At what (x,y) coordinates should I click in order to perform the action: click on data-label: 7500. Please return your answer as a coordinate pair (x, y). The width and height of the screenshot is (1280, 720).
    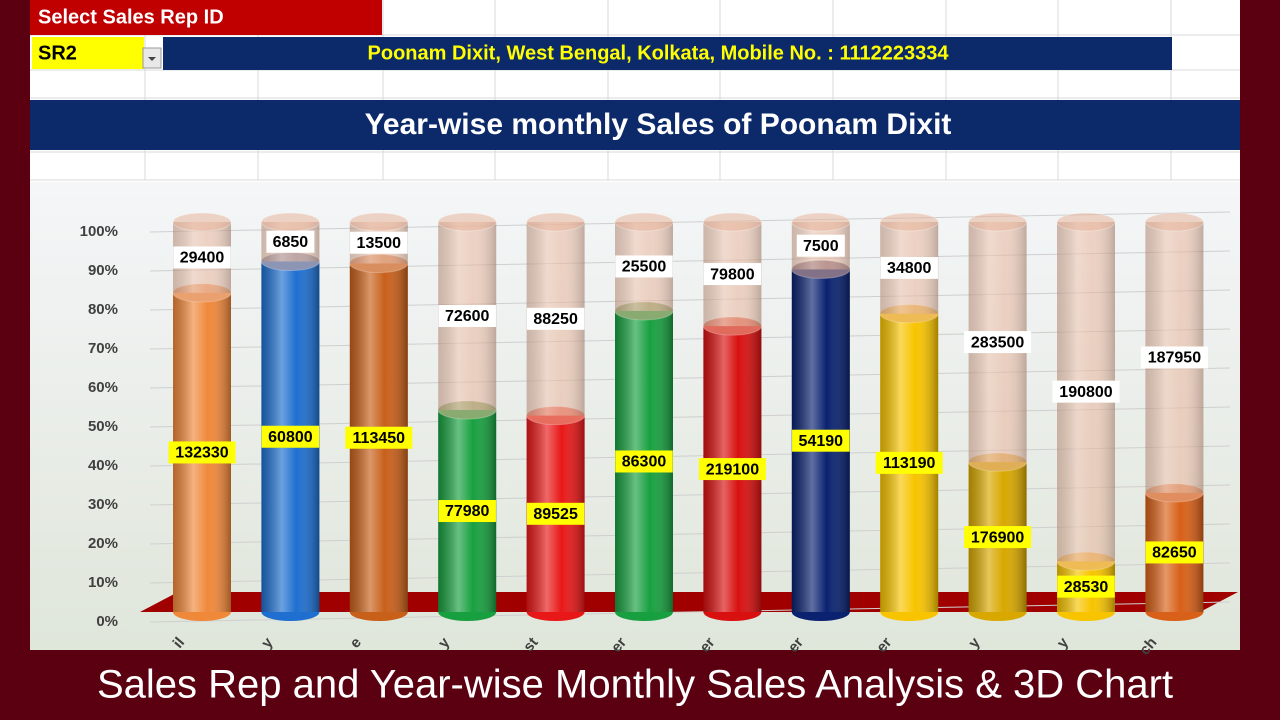
    Looking at the image, I should click on (821, 246).